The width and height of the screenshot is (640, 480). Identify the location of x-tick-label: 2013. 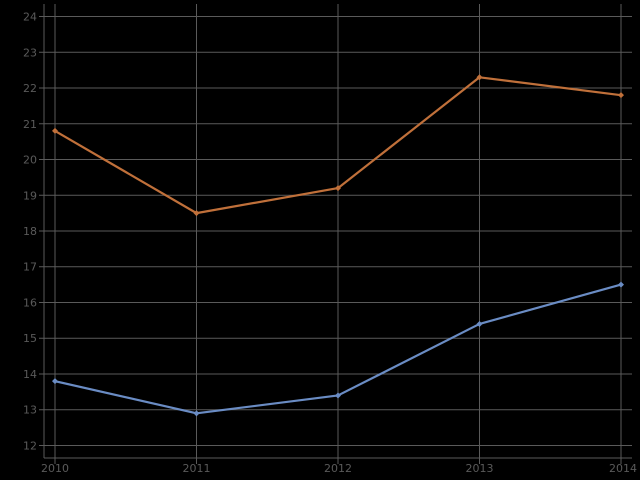
(480, 468).